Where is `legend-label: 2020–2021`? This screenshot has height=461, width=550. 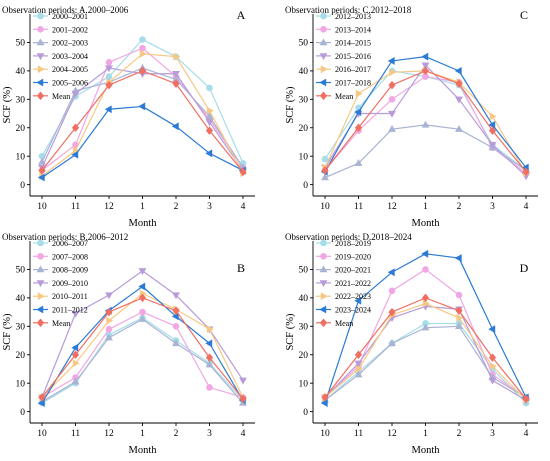
legend-label: 2020–2021 is located at coordinates (353, 270).